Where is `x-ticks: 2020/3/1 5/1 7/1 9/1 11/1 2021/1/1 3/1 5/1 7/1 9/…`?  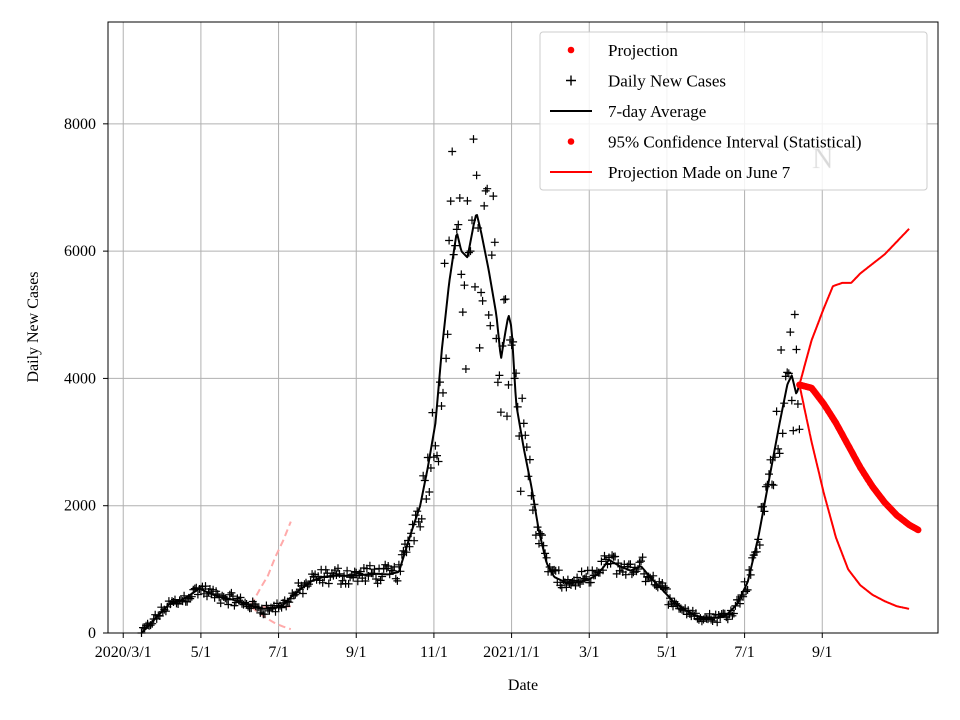
x-ticks: 2020/3/1 5/1 7/1 9/1 11/1 2021/1/1 3/1 5/1 7/1 9/… is located at coordinates (463, 647).